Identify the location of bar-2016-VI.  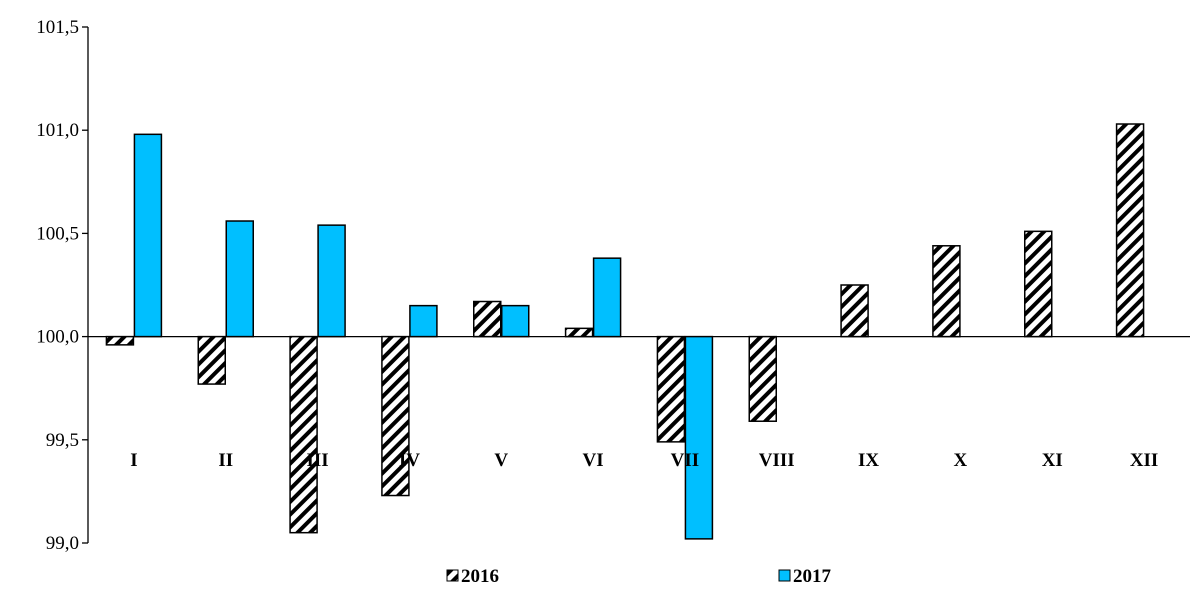
(579, 332).